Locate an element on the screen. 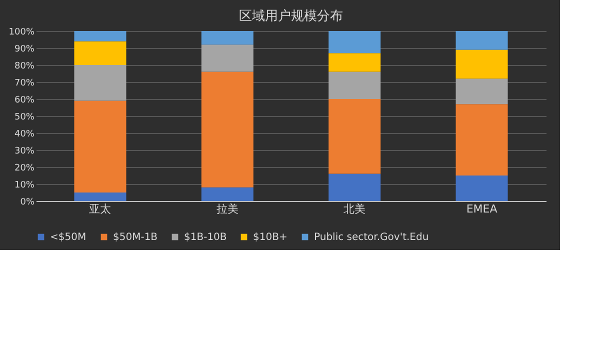 The image size is (600, 346). y-tick-label: 50% is located at coordinates (24, 117).